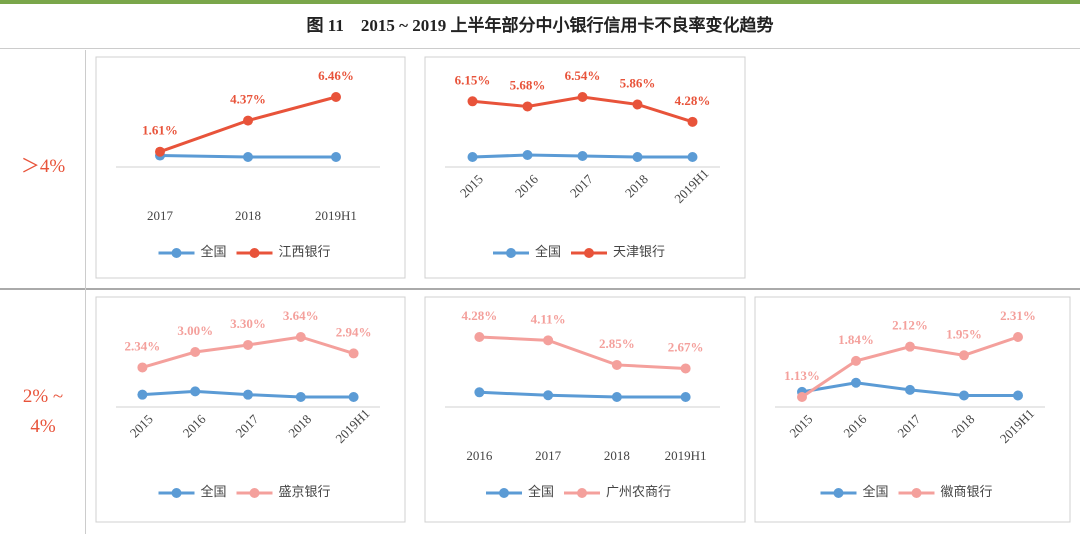 The image size is (1080, 534). I want to click on legend-label: 盛京银行, so click(305, 491).